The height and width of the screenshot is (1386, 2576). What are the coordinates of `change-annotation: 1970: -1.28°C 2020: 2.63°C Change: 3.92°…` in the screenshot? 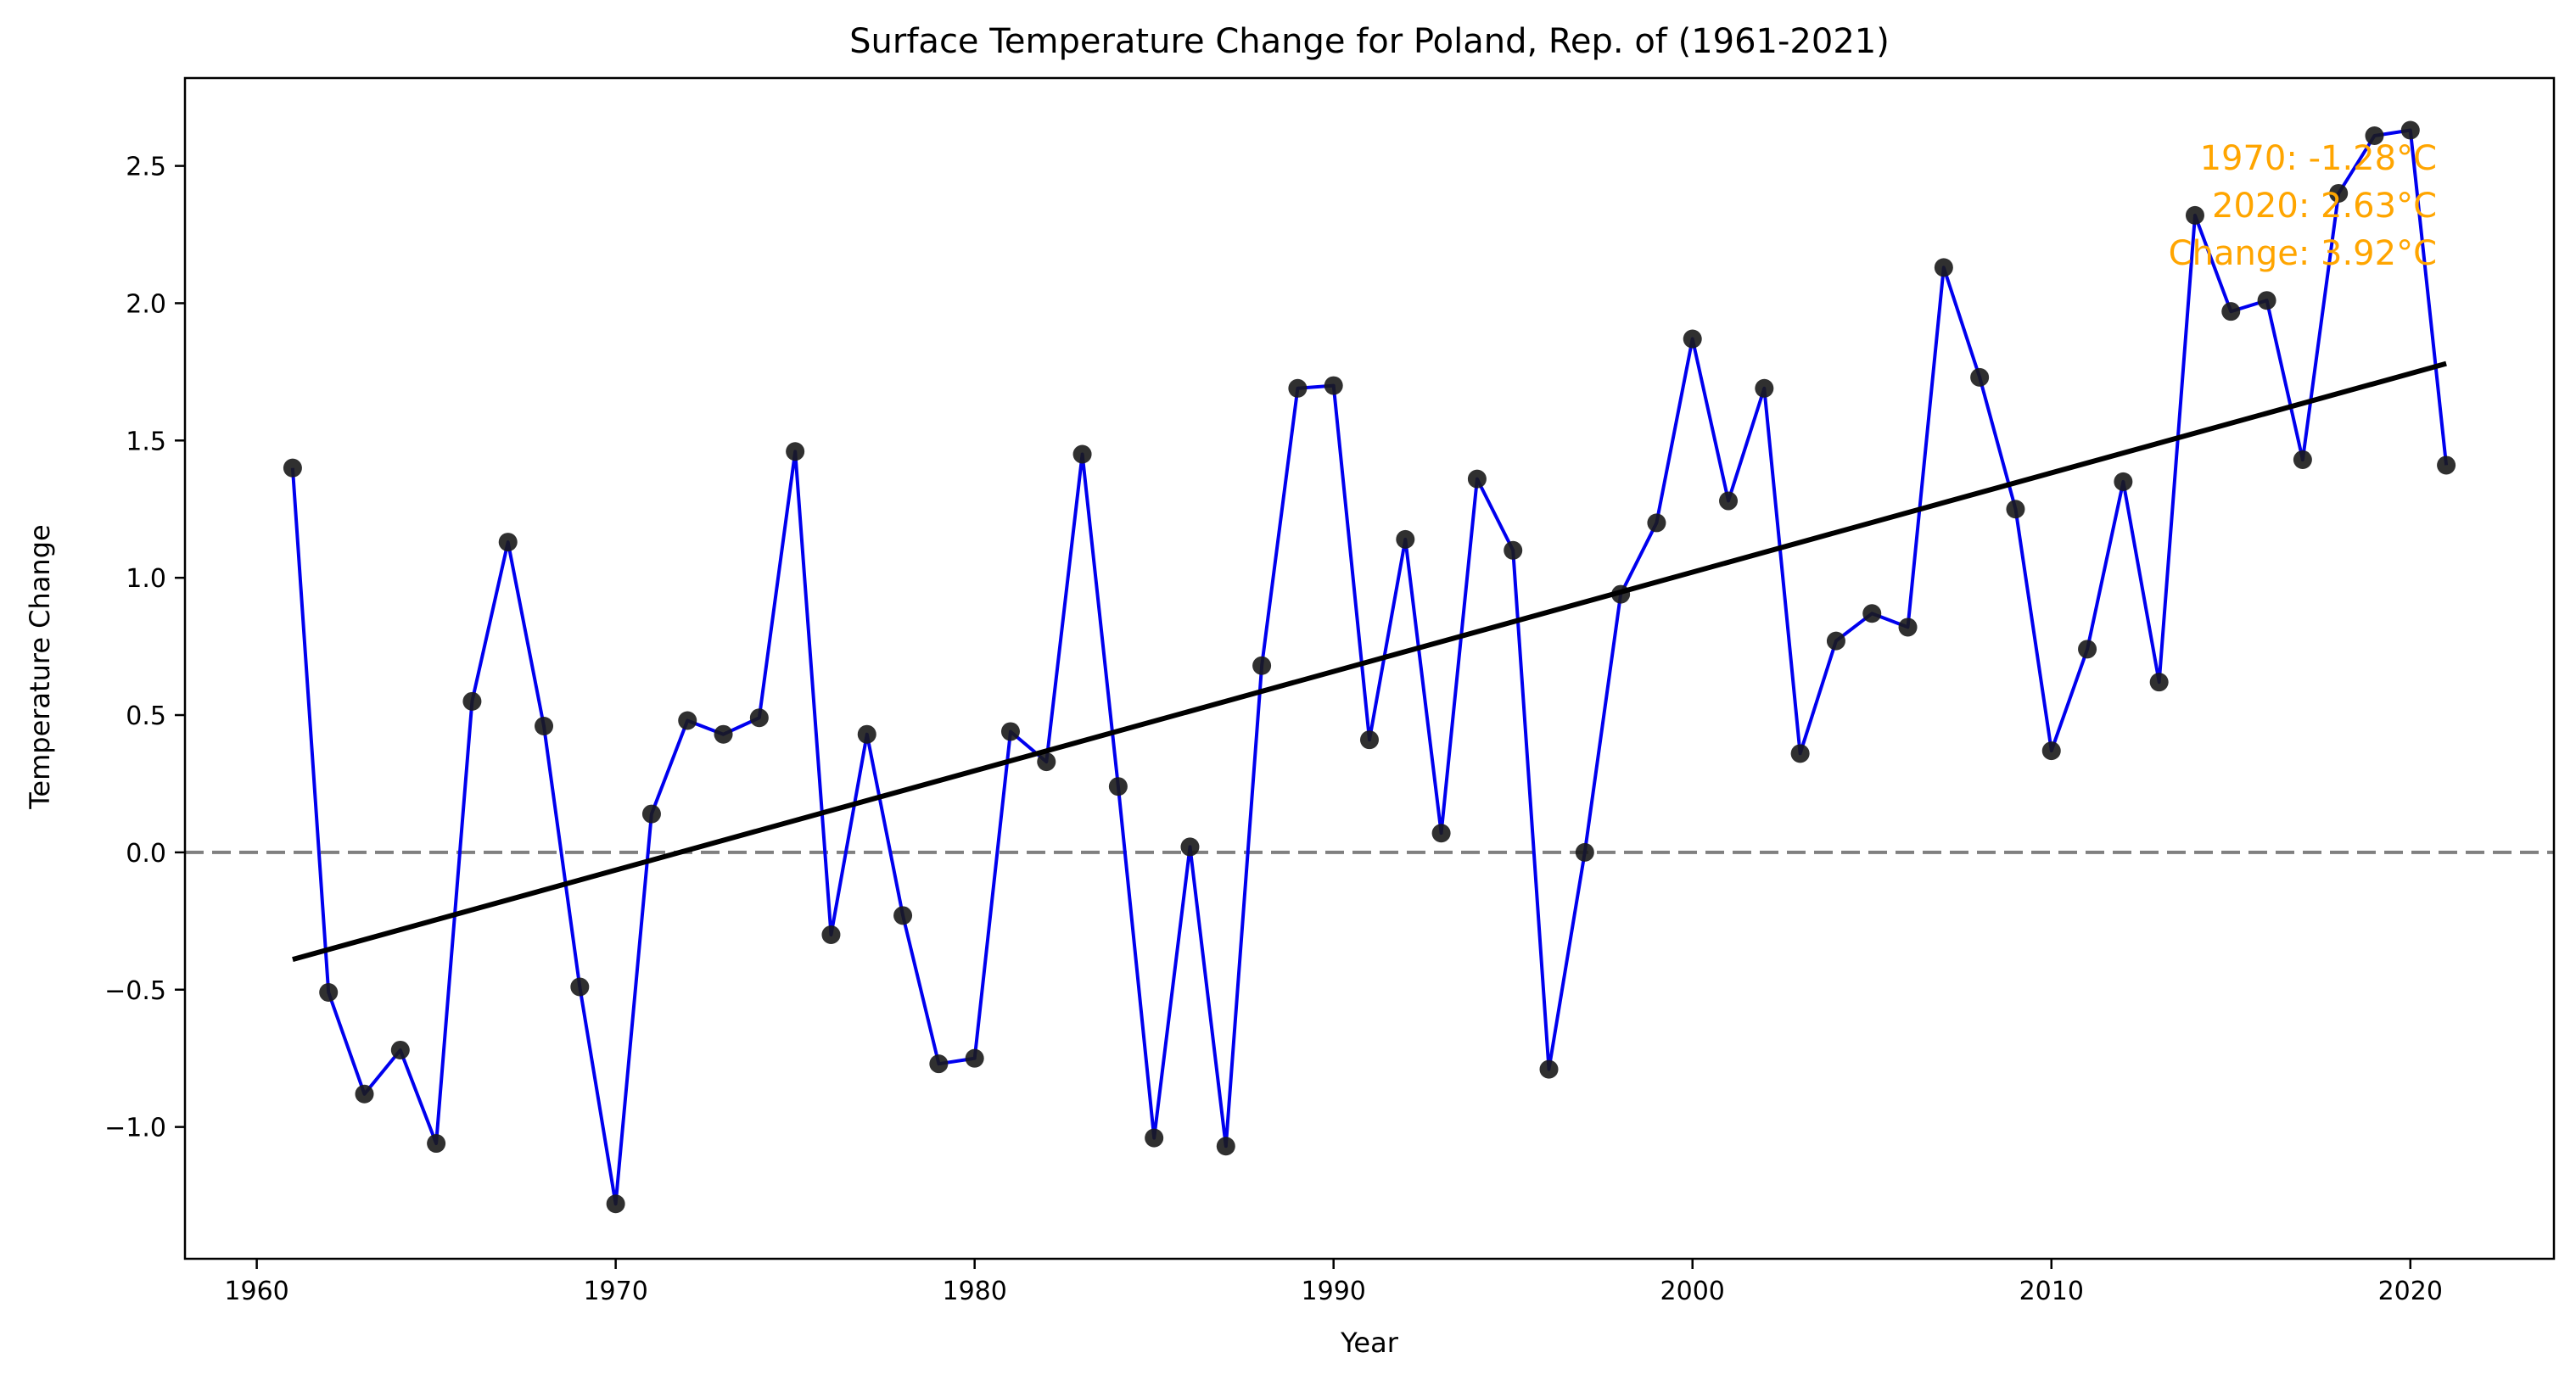 It's located at (2303, 206).